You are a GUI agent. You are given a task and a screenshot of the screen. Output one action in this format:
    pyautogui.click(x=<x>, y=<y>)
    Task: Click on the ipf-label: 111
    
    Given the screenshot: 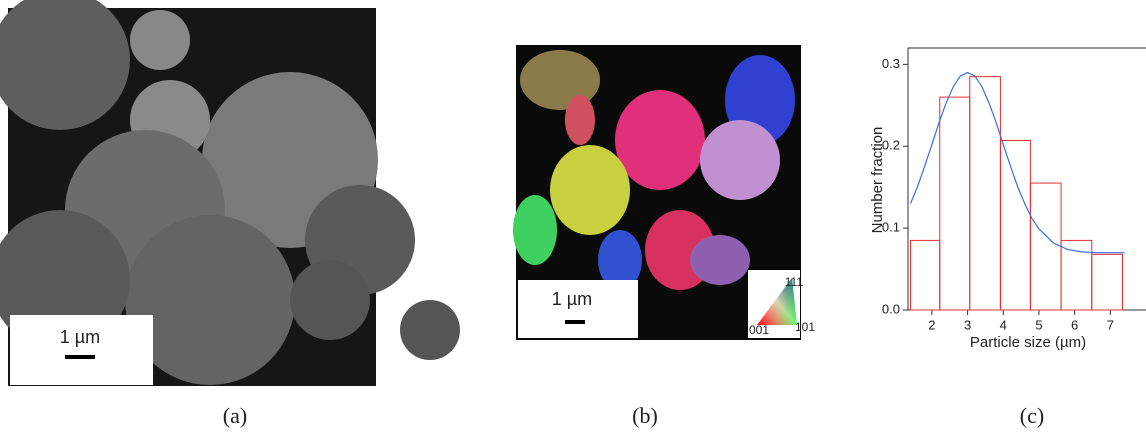 What is the action you would take?
    pyautogui.click(x=794, y=282)
    